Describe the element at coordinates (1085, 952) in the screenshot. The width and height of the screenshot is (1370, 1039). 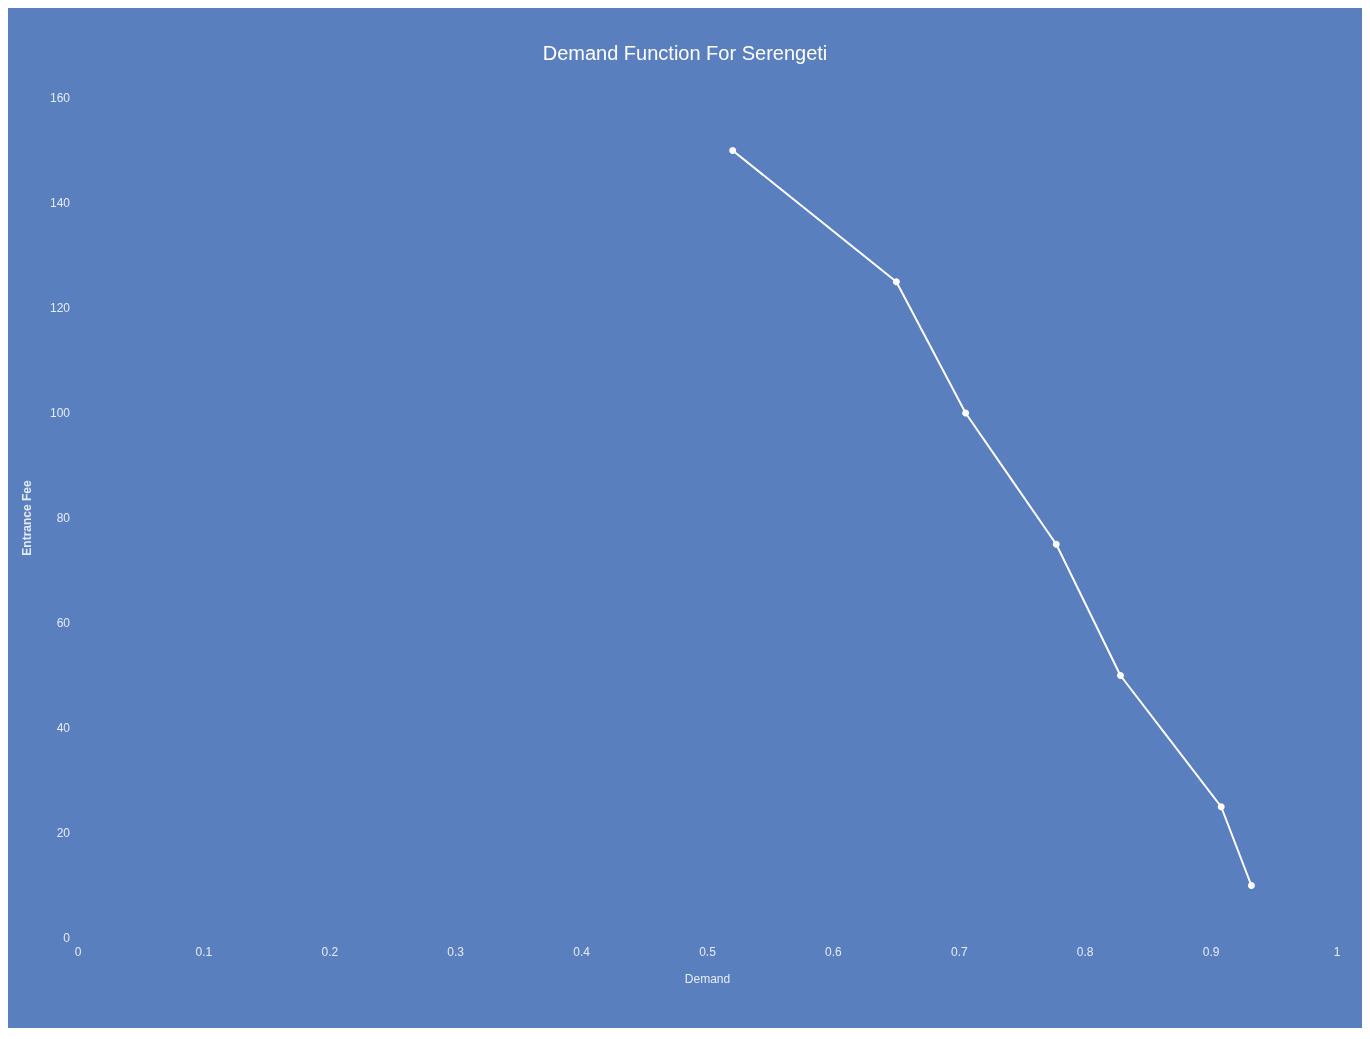
I see `x-tick-label: 0.8` at that location.